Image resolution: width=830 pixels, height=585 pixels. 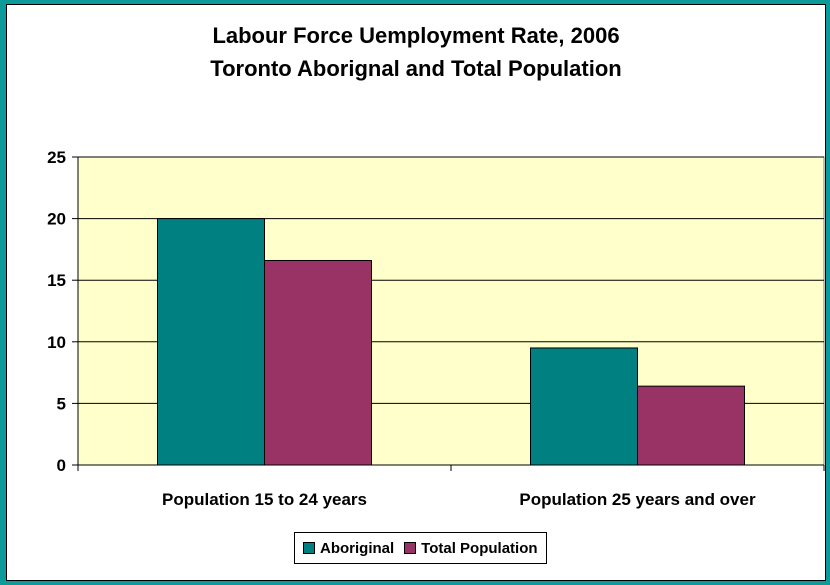 What do you see at coordinates (56, 157) in the screenshot?
I see `y-tick-label-25: 25` at bounding box center [56, 157].